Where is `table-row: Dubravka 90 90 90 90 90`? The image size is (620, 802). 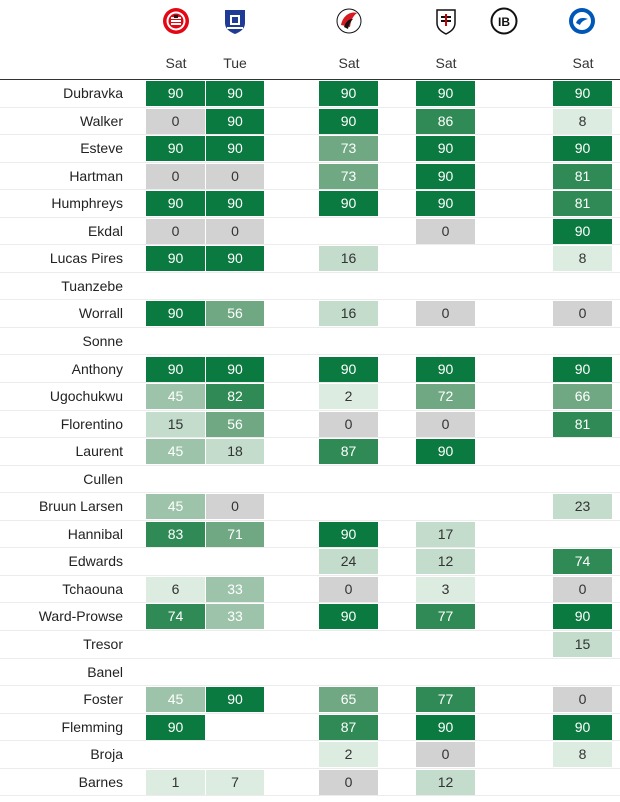 table-row: Dubravka 90 90 90 90 90 is located at coordinates (310, 94).